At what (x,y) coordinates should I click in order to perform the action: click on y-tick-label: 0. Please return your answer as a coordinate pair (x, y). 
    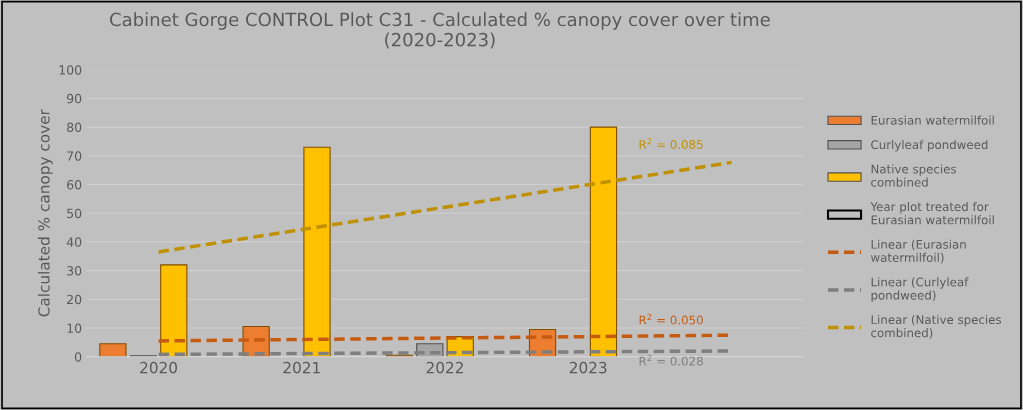
    Looking at the image, I should click on (78, 357).